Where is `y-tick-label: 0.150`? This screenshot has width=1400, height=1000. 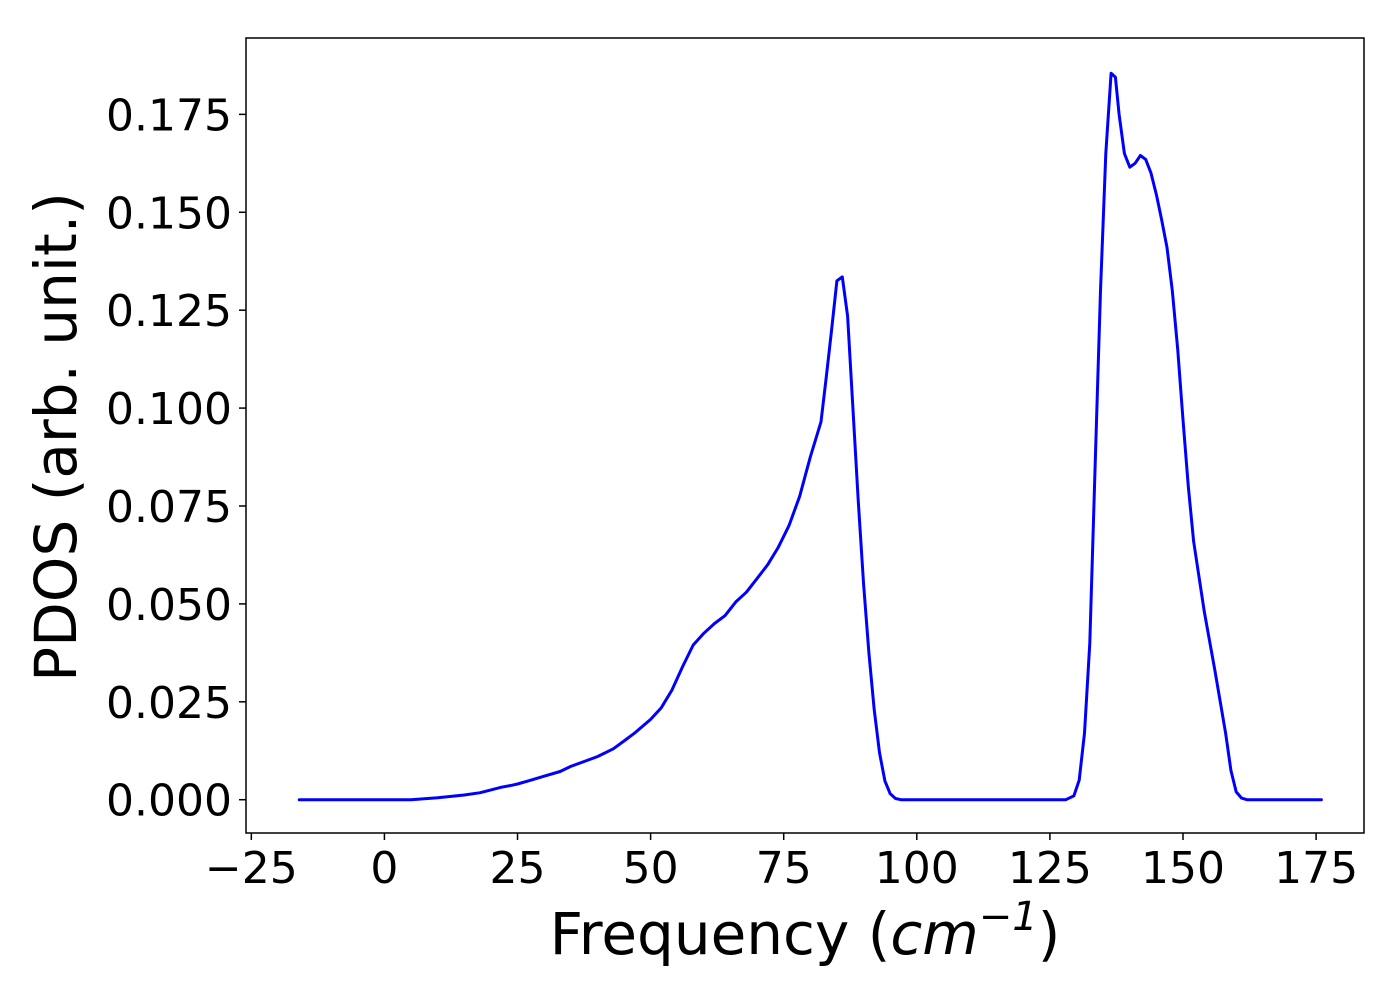
y-tick-label: 0.150 is located at coordinates (169, 213).